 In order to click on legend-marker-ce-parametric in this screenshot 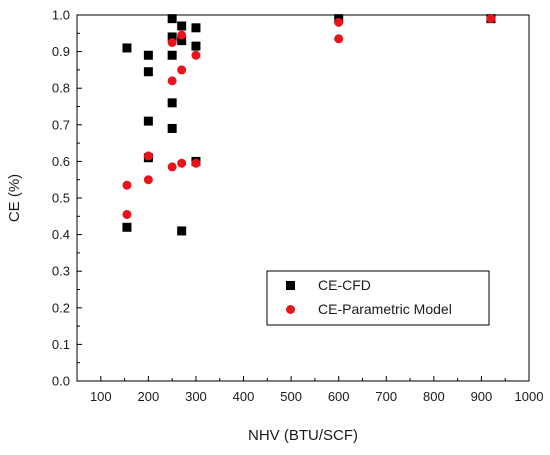, I will do `click(290, 309)`.